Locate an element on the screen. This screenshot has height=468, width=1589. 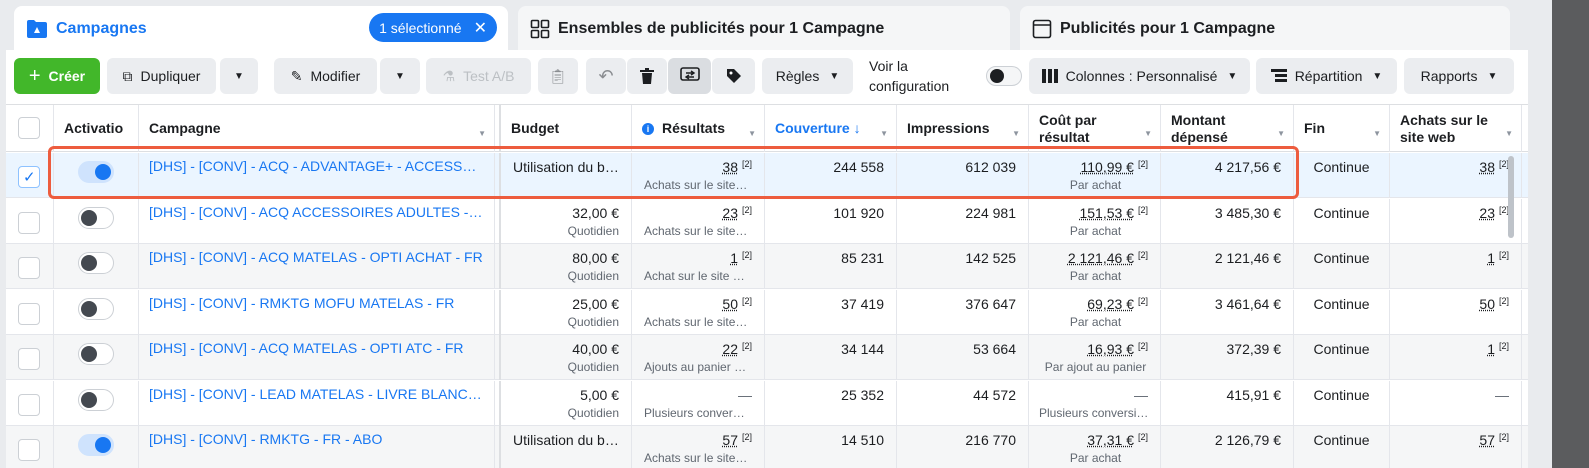
info-icon: i is located at coordinates (648, 128).